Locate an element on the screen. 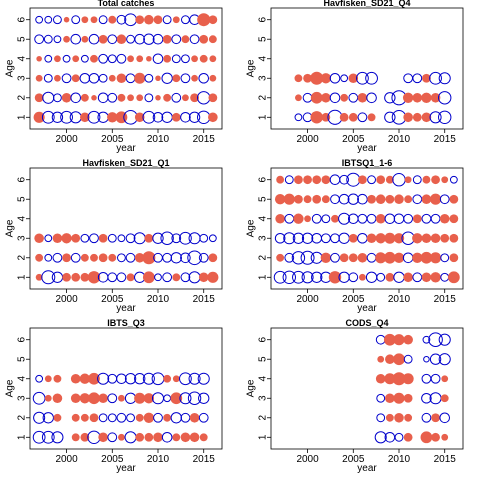  x-tick-label: 2015 is located at coordinates (445, 459).